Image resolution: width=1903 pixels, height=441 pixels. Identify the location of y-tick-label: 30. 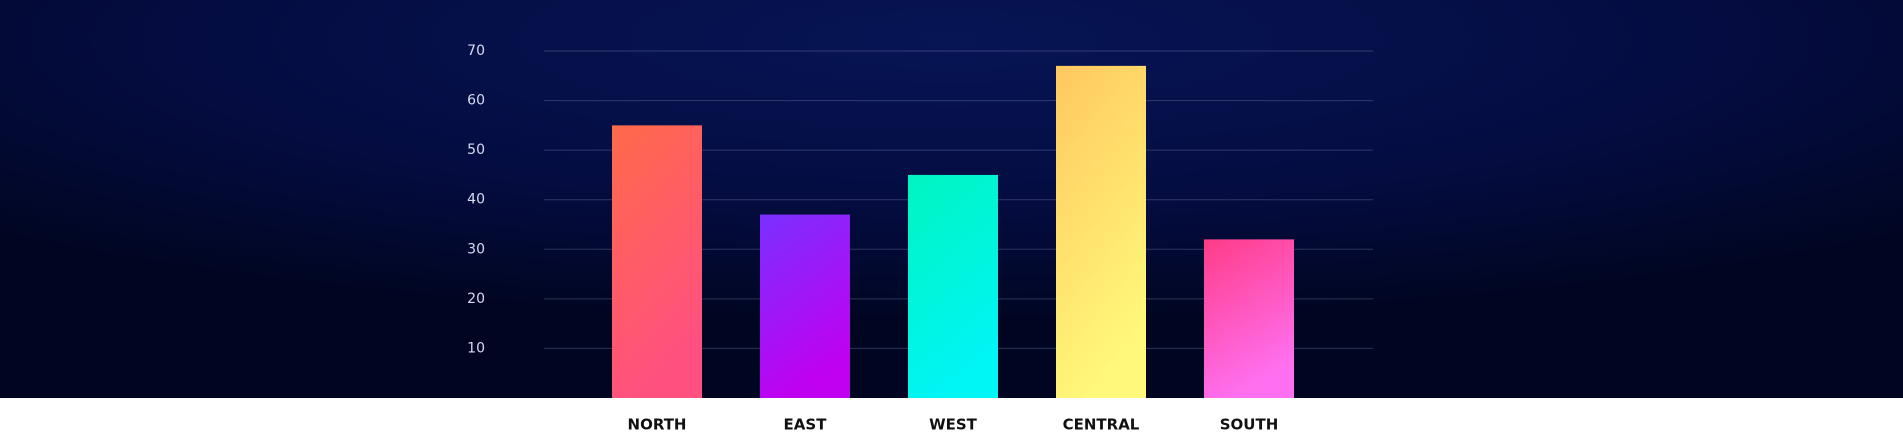
(476, 249).